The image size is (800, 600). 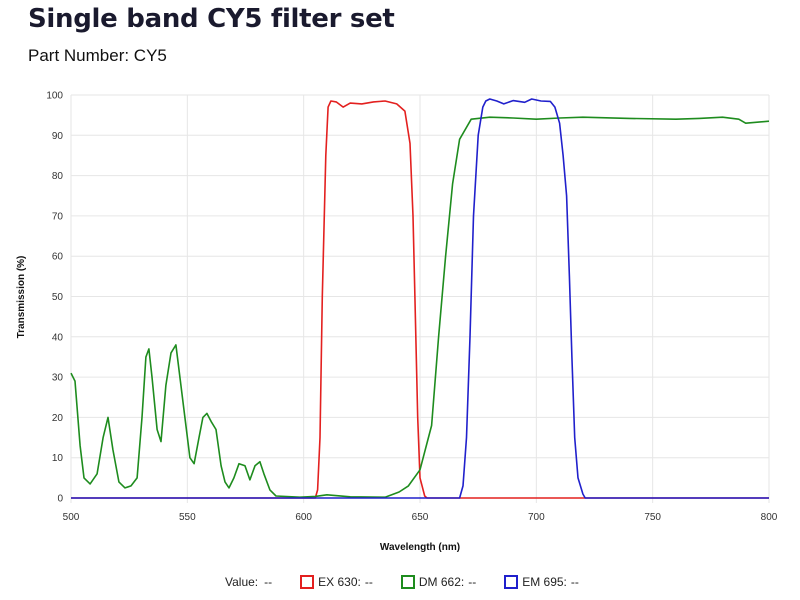 I want to click on legend-item-dm662: DM 662: --, so click(x=438, y=582).